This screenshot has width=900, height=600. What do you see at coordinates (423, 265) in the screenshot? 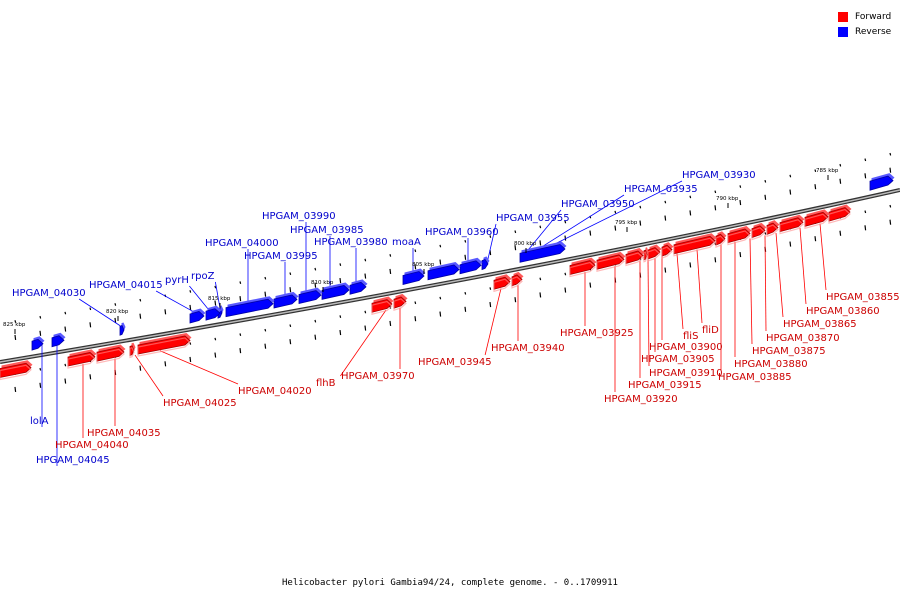
I see `kbp-label: 805 kbp` at bounding box center [423, 265].